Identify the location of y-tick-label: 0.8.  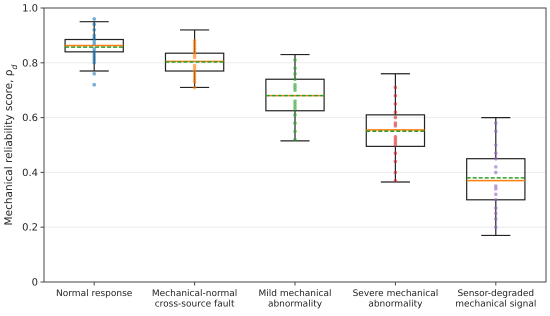
(30, 64).